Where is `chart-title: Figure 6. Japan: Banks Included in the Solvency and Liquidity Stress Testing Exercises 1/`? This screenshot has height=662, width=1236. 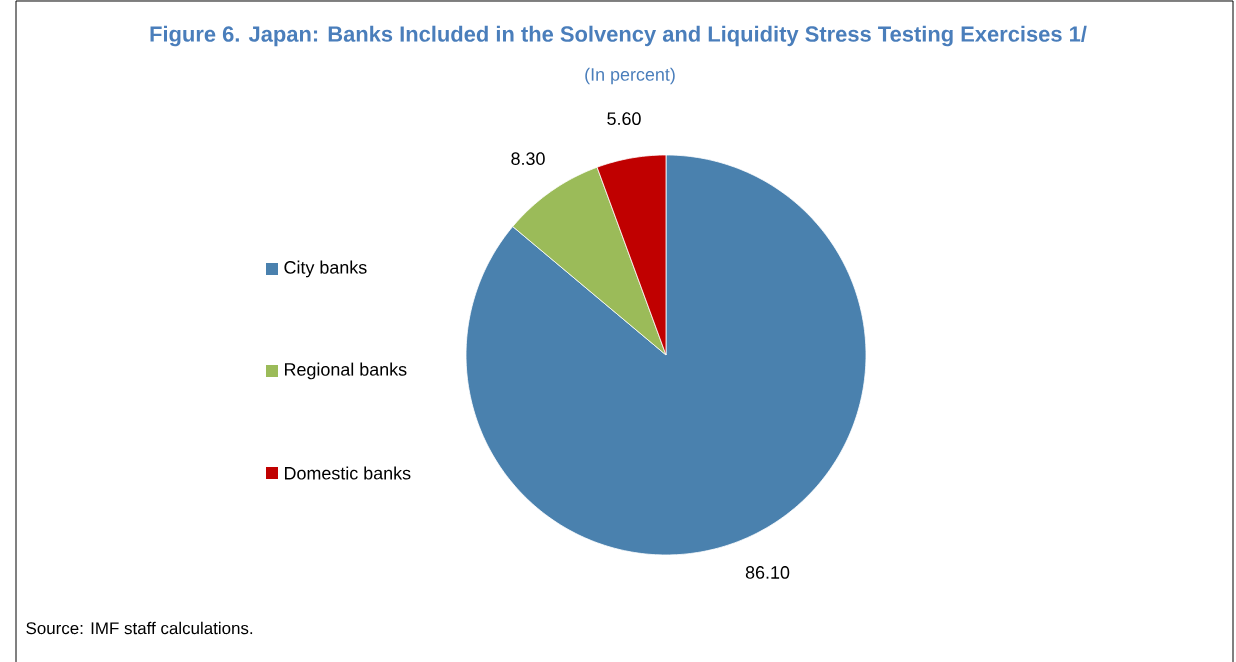 chart-title: Figure 6. Japan: Banks Included in the Solvency and Liquidity Stress Testing Exercises 1/ is located at coordinates (618, 36).